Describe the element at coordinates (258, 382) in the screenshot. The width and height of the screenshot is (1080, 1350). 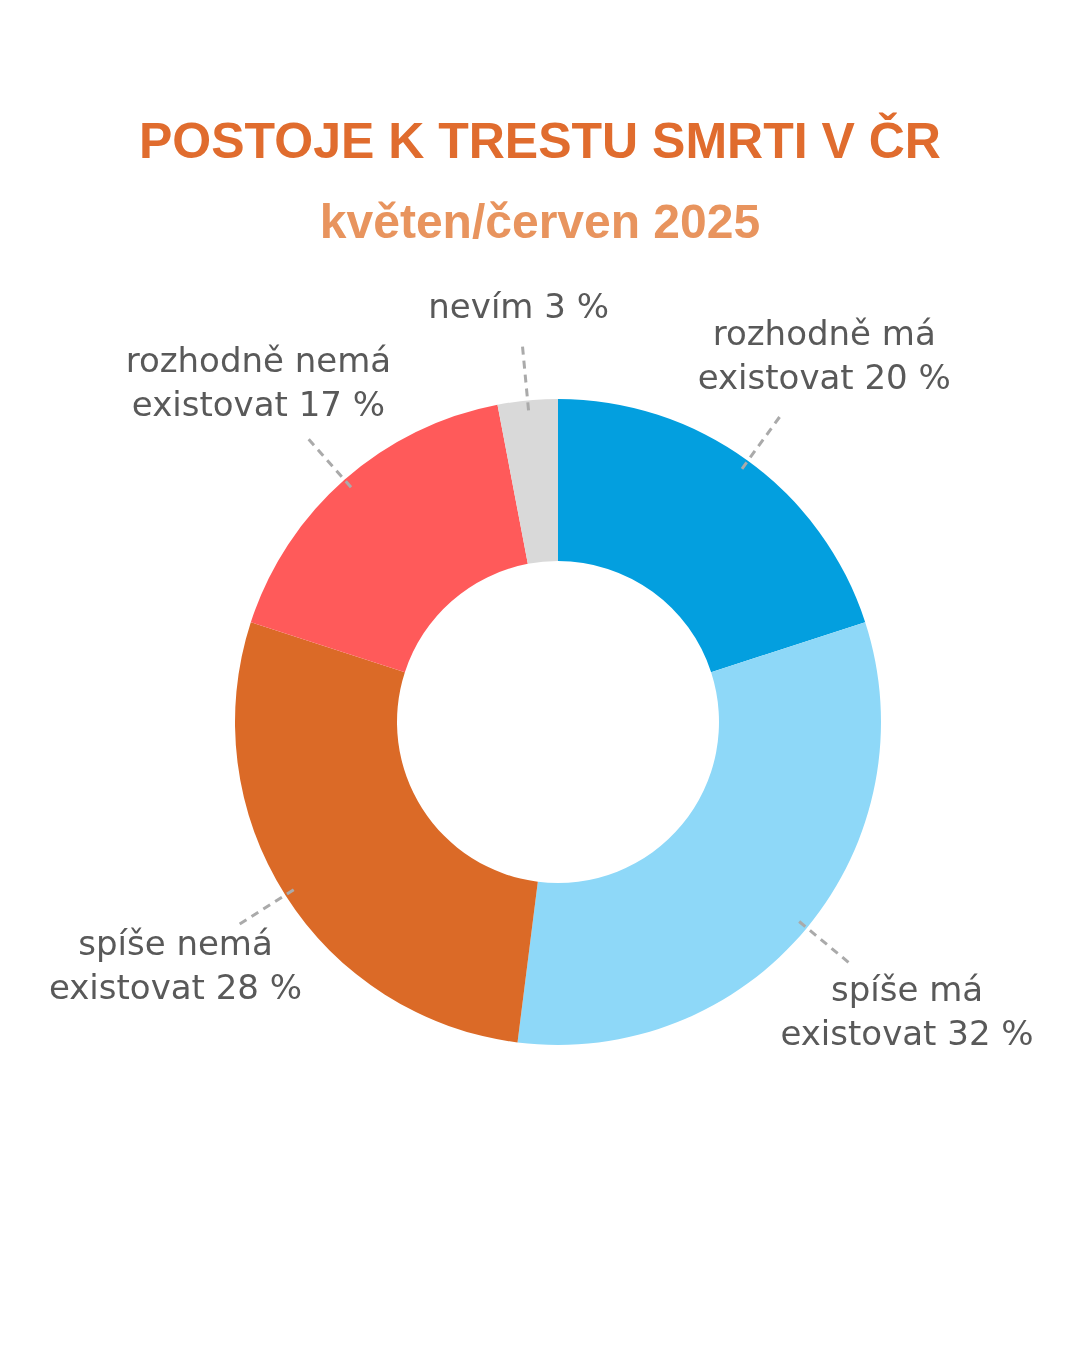
I see `slice-label: rozhodně nemá existovat 17 %` at that location.